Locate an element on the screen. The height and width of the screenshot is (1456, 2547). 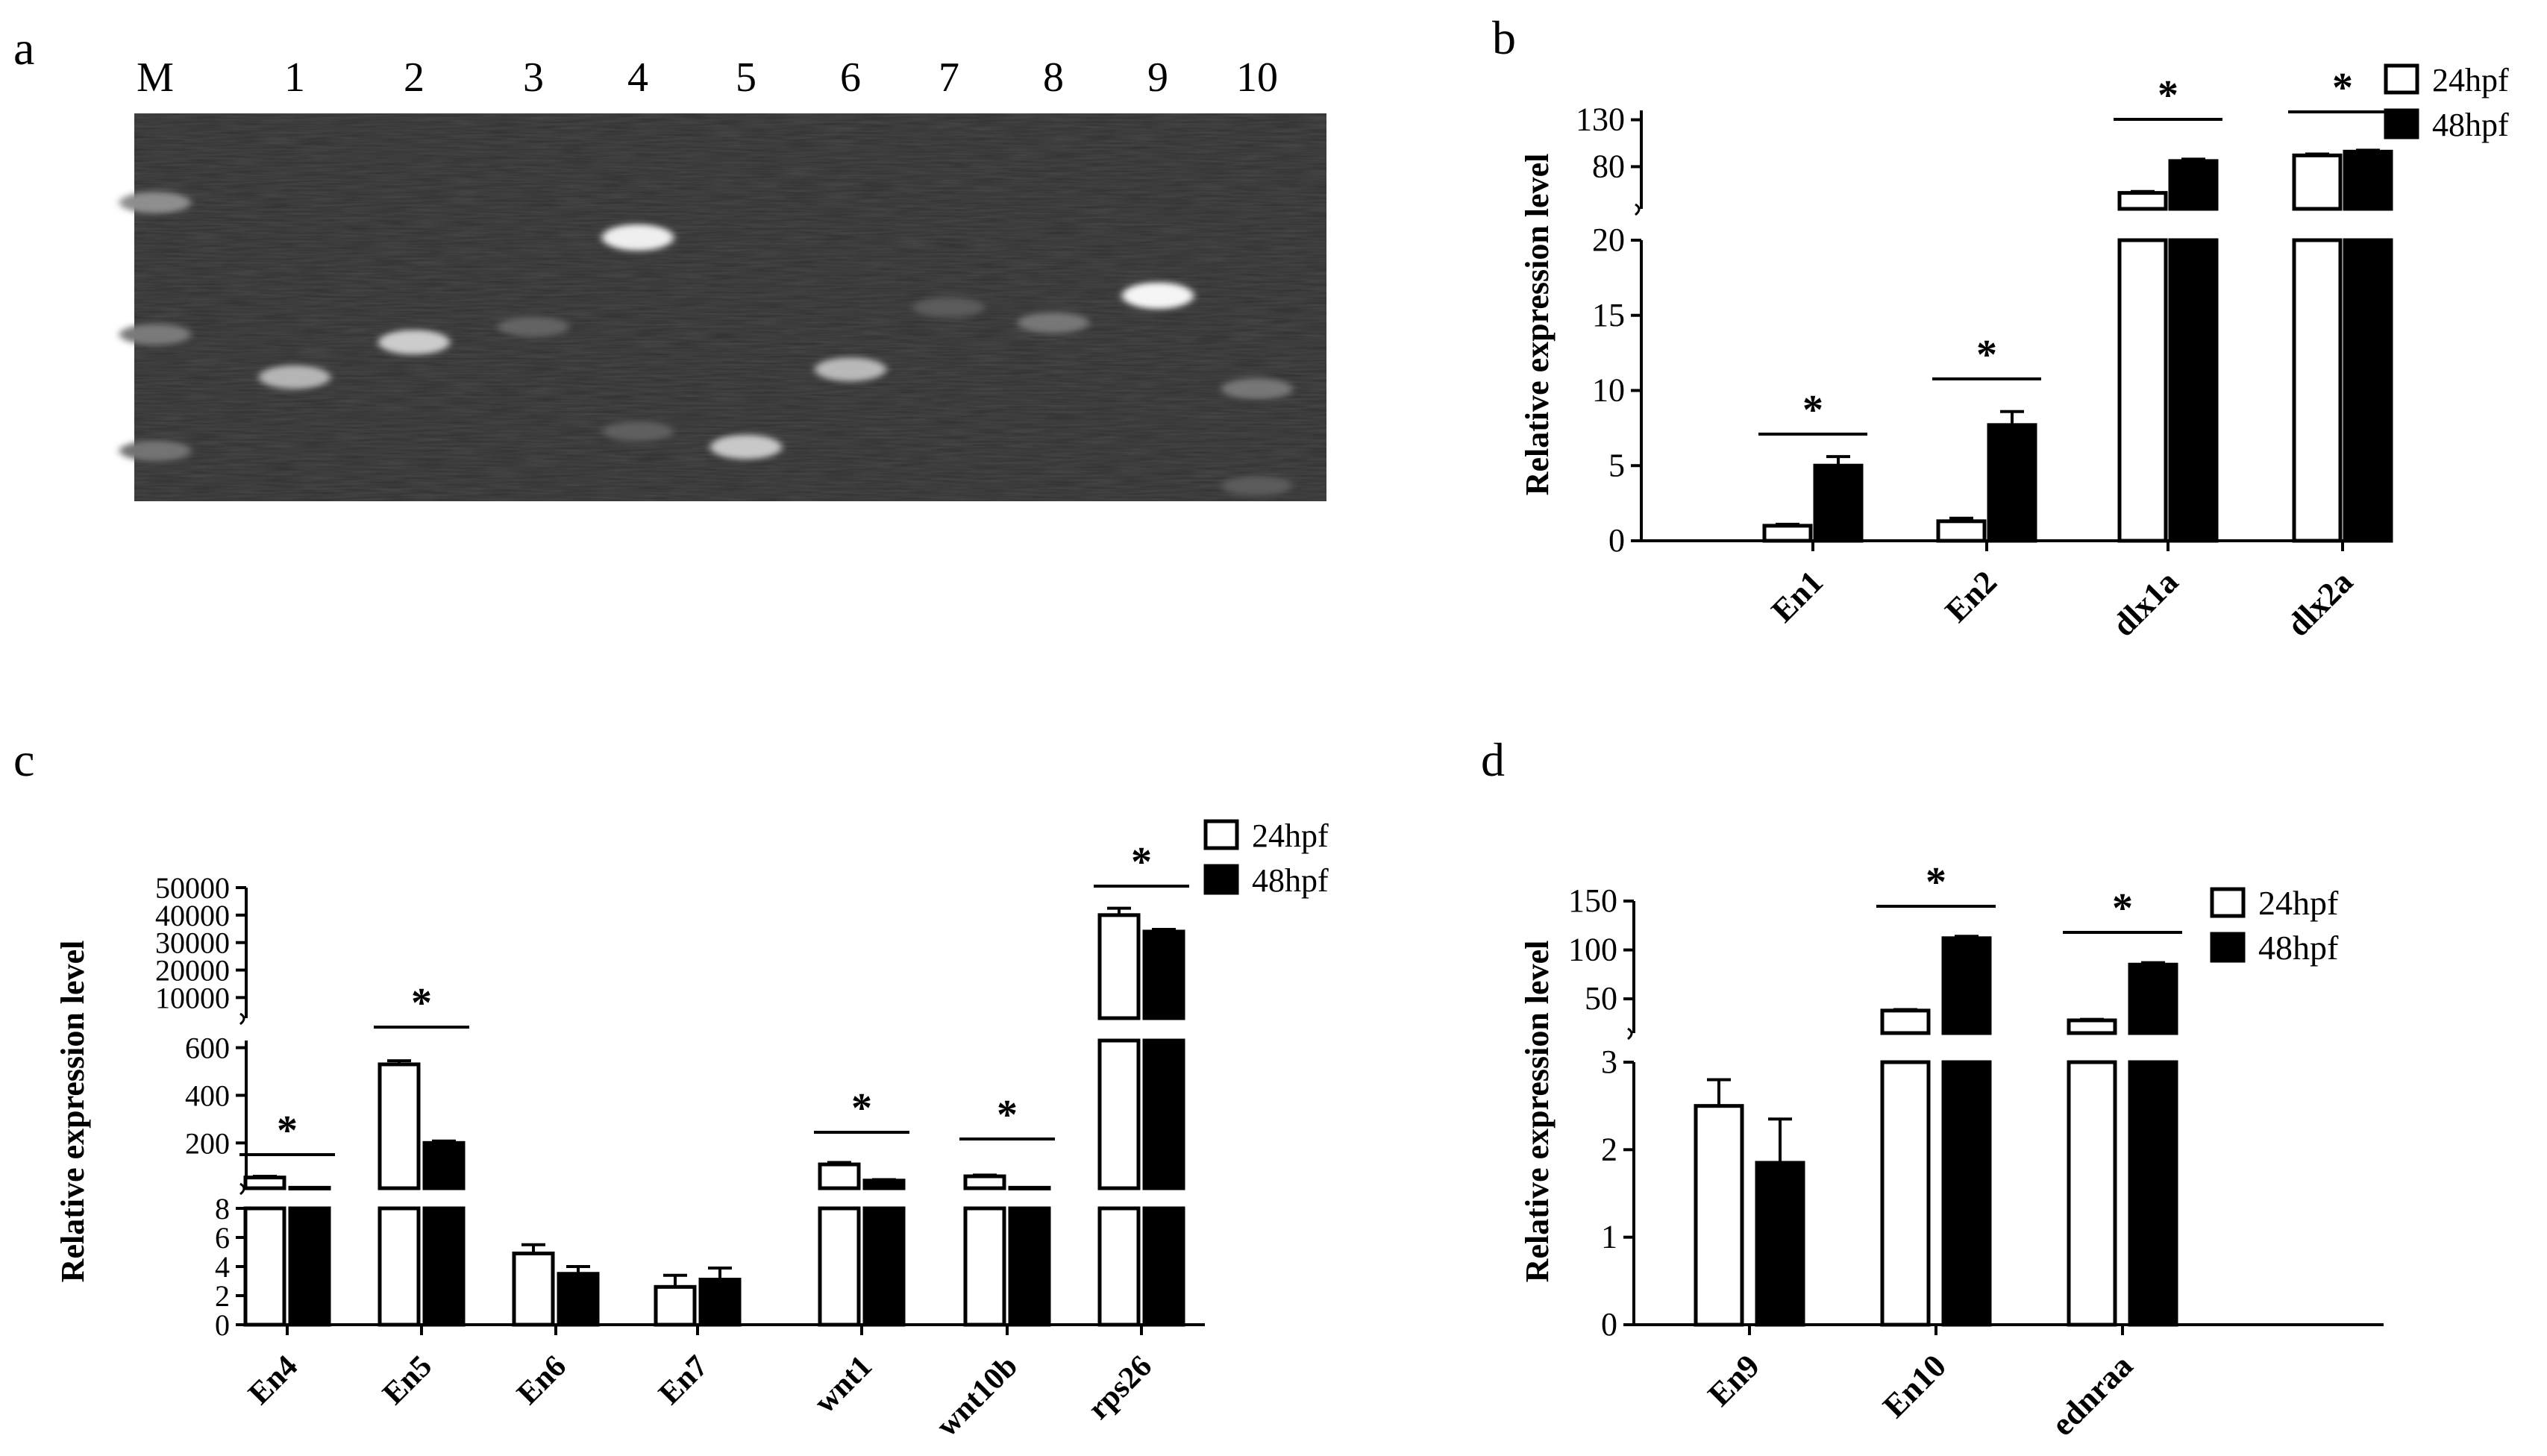
gel-lane-label: 7 is located at coordinates (949, 77).